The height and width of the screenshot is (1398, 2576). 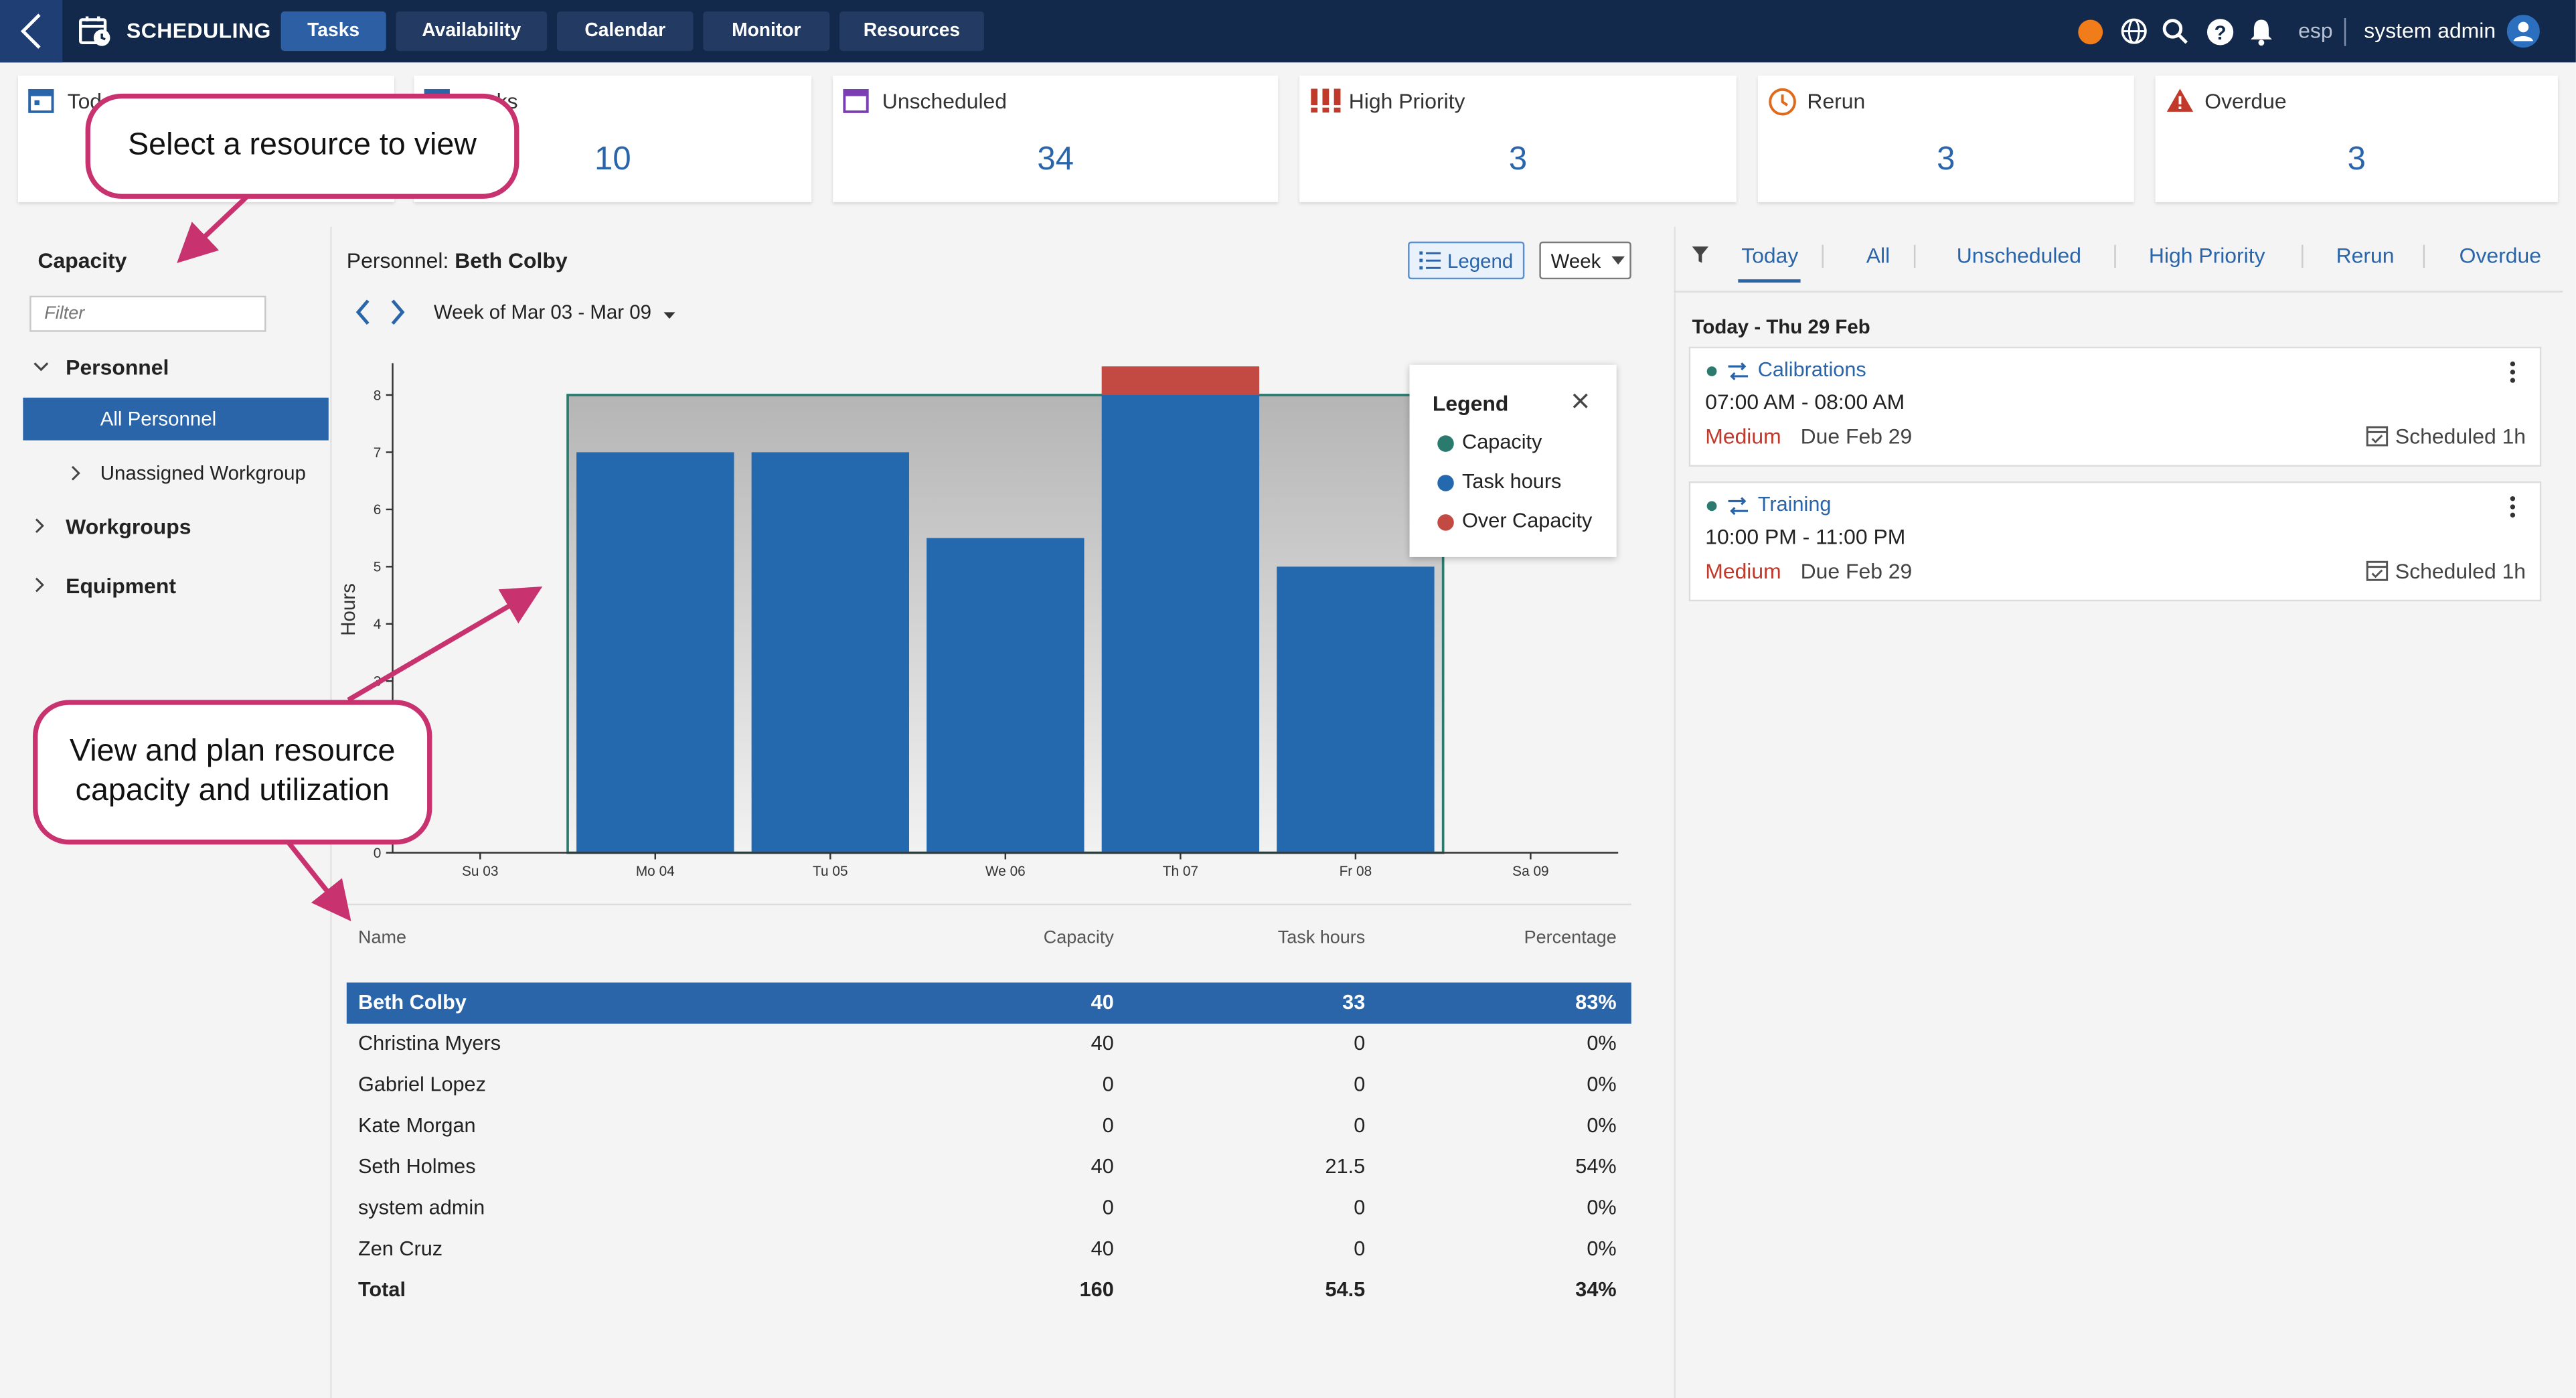 I want to click on nav-tab-monitor: Monitor, so click(x=767, y=31).